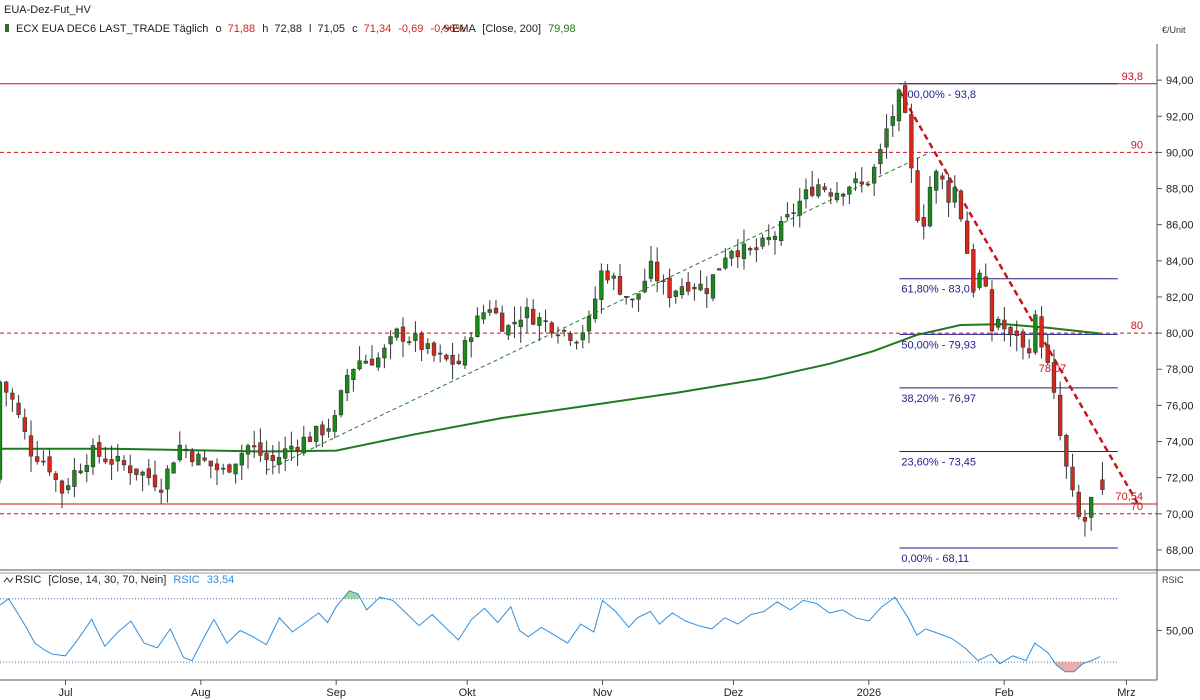 This screenshot has height=700, width=1200. I want to click on ema-value: 79,98, so click(562, 29).